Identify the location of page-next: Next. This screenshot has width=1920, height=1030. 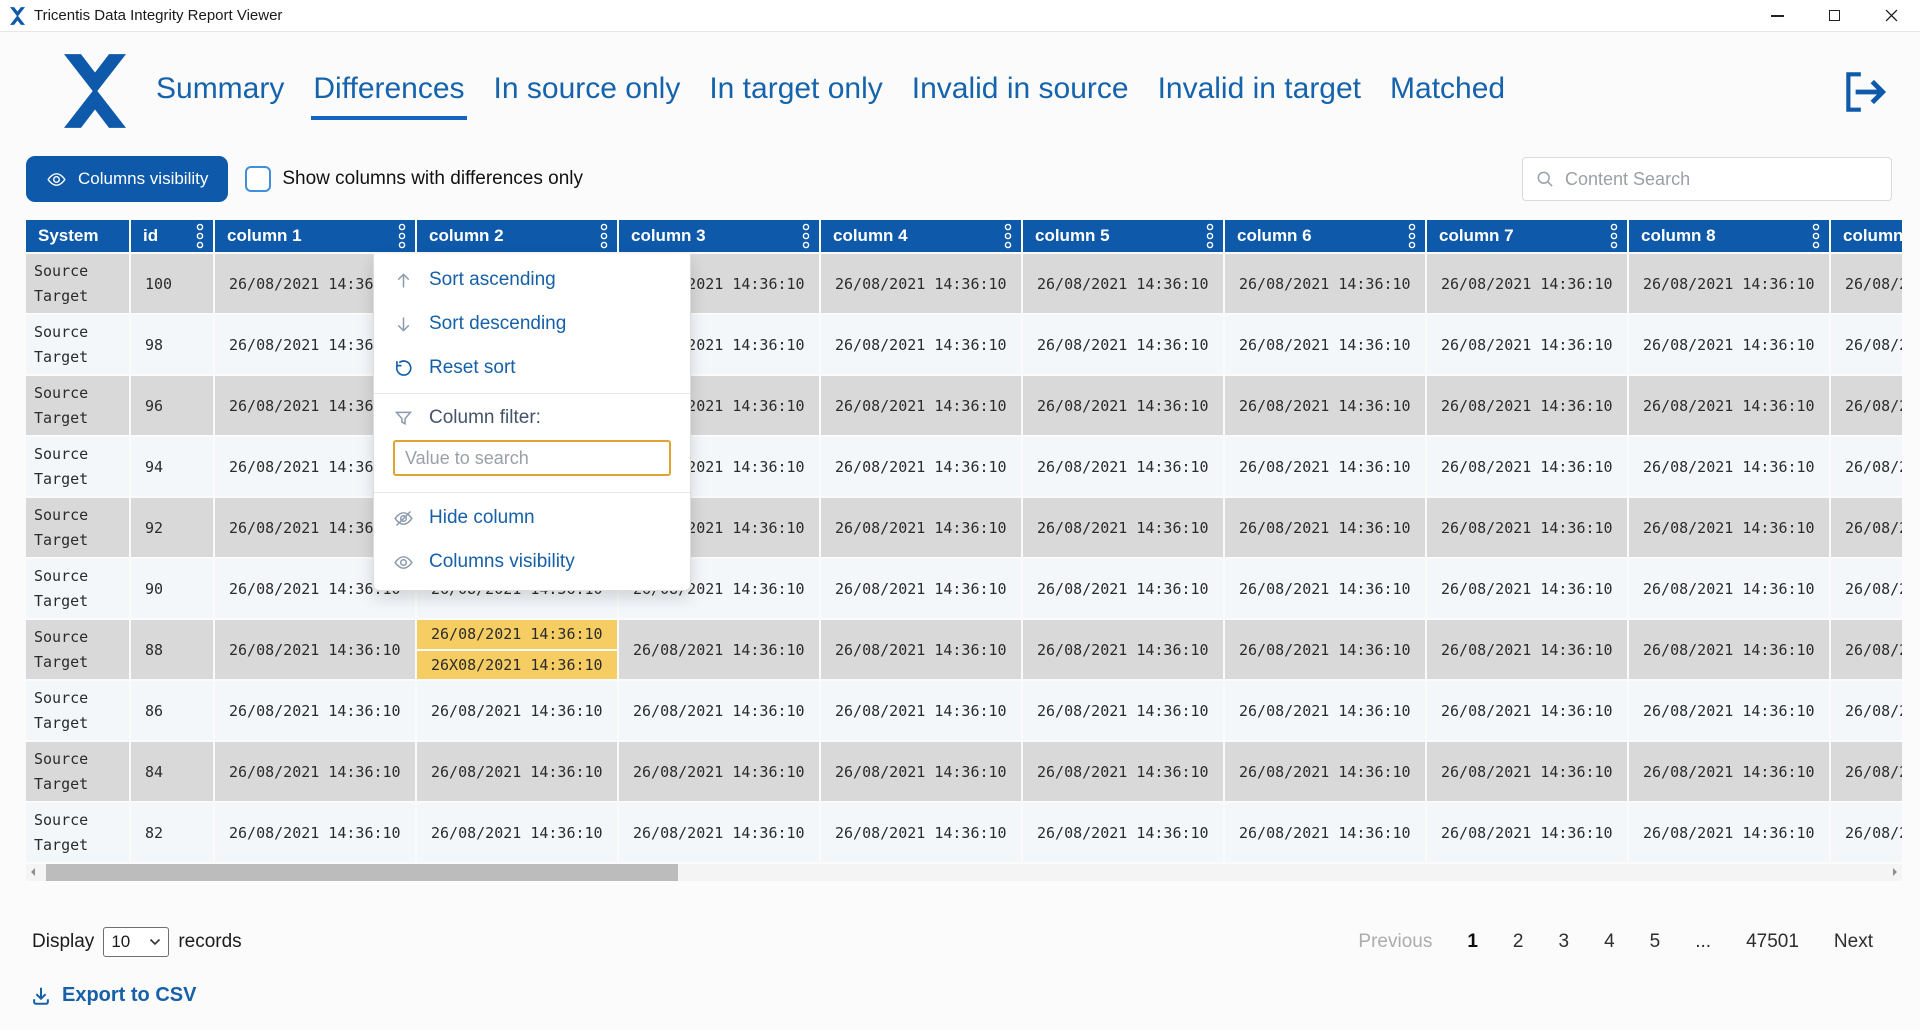
(1853, 941).